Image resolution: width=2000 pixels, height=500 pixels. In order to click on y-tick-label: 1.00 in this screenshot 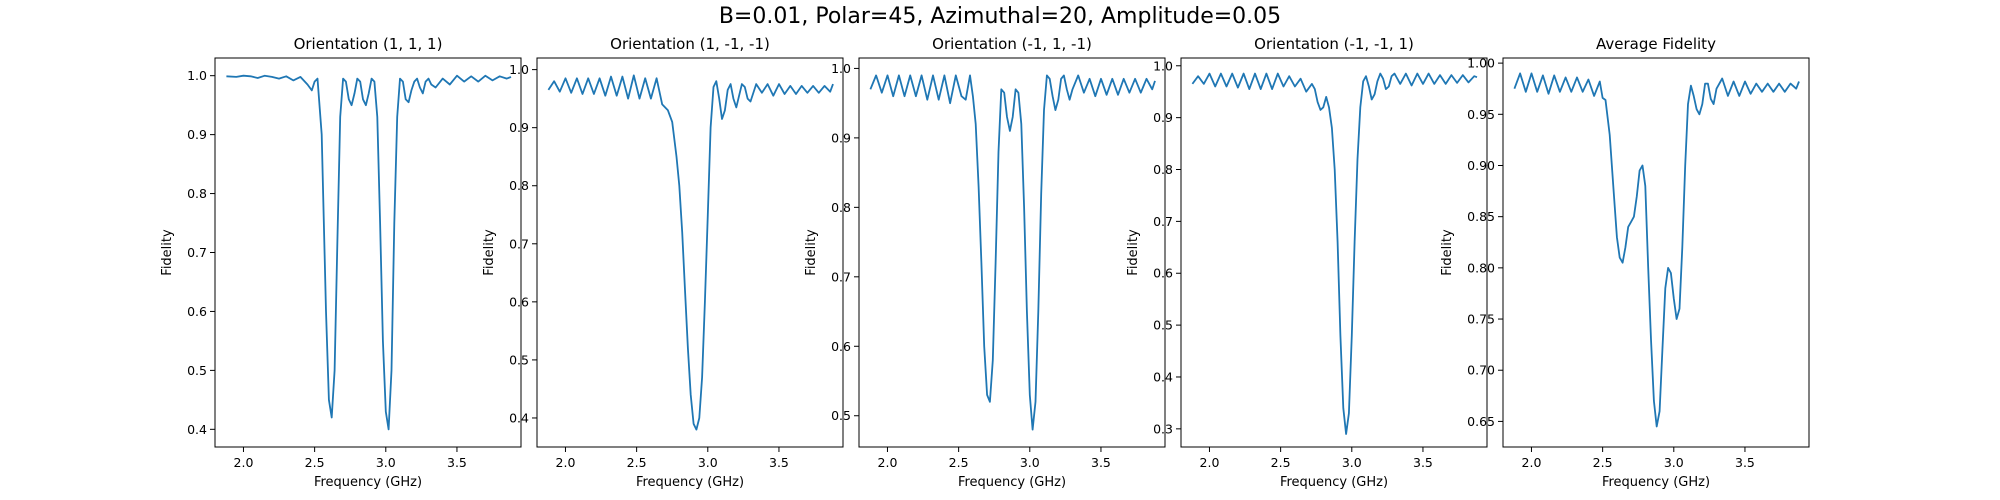, I will do `click(1481, 63)`.